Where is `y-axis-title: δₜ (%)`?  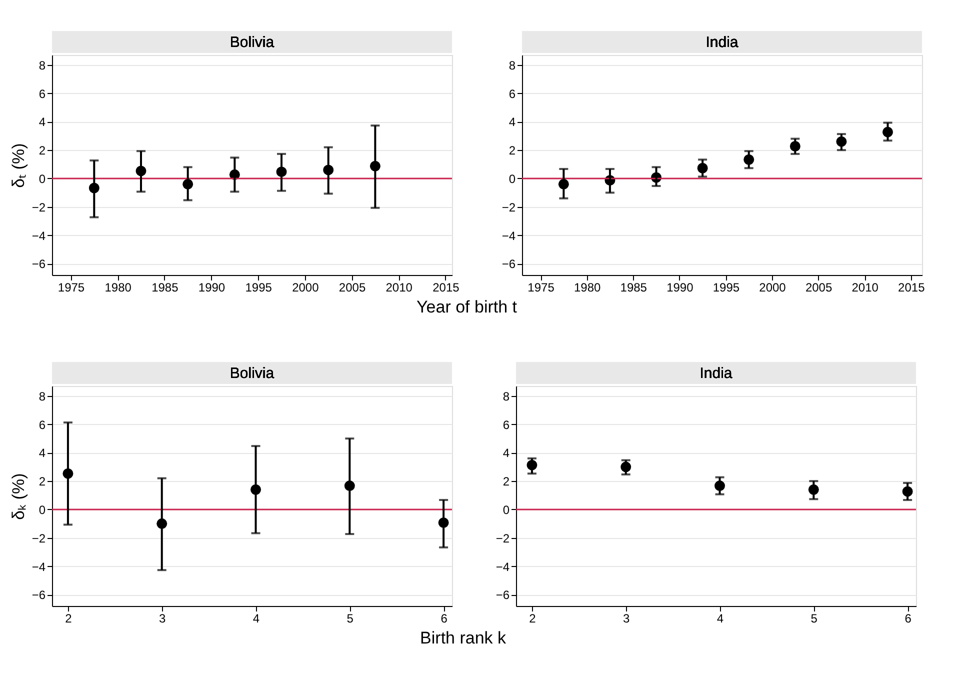 y-axis-title: δₜ (%) is located at coordinates (18, 165).